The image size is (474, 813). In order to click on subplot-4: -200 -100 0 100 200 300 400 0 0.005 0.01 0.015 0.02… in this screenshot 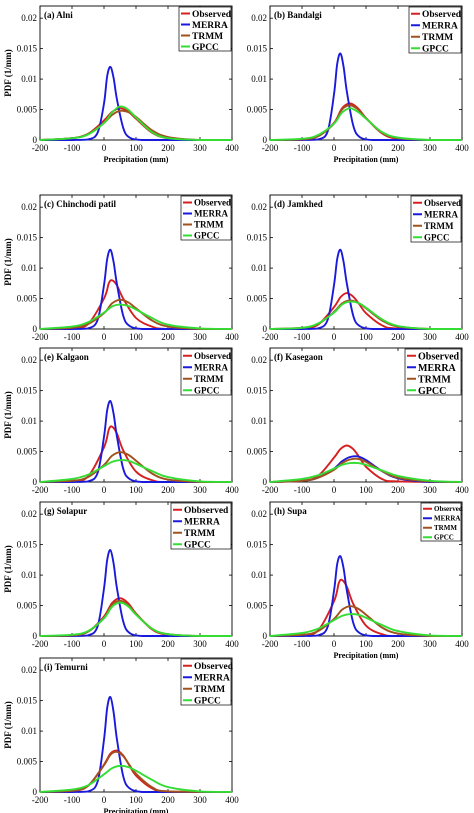, I will do `click(358, 268)`.